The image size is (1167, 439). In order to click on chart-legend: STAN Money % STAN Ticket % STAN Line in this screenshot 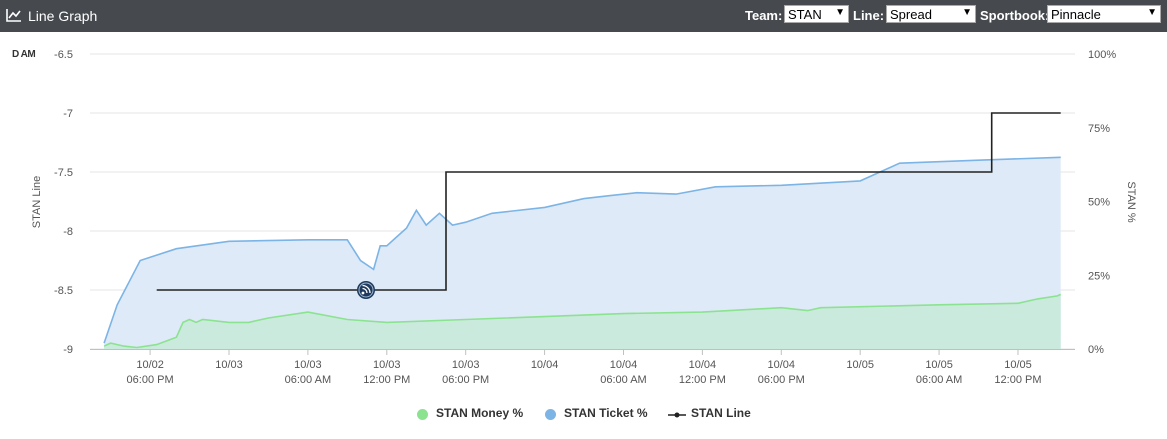, I will do `click(583, 415)`.